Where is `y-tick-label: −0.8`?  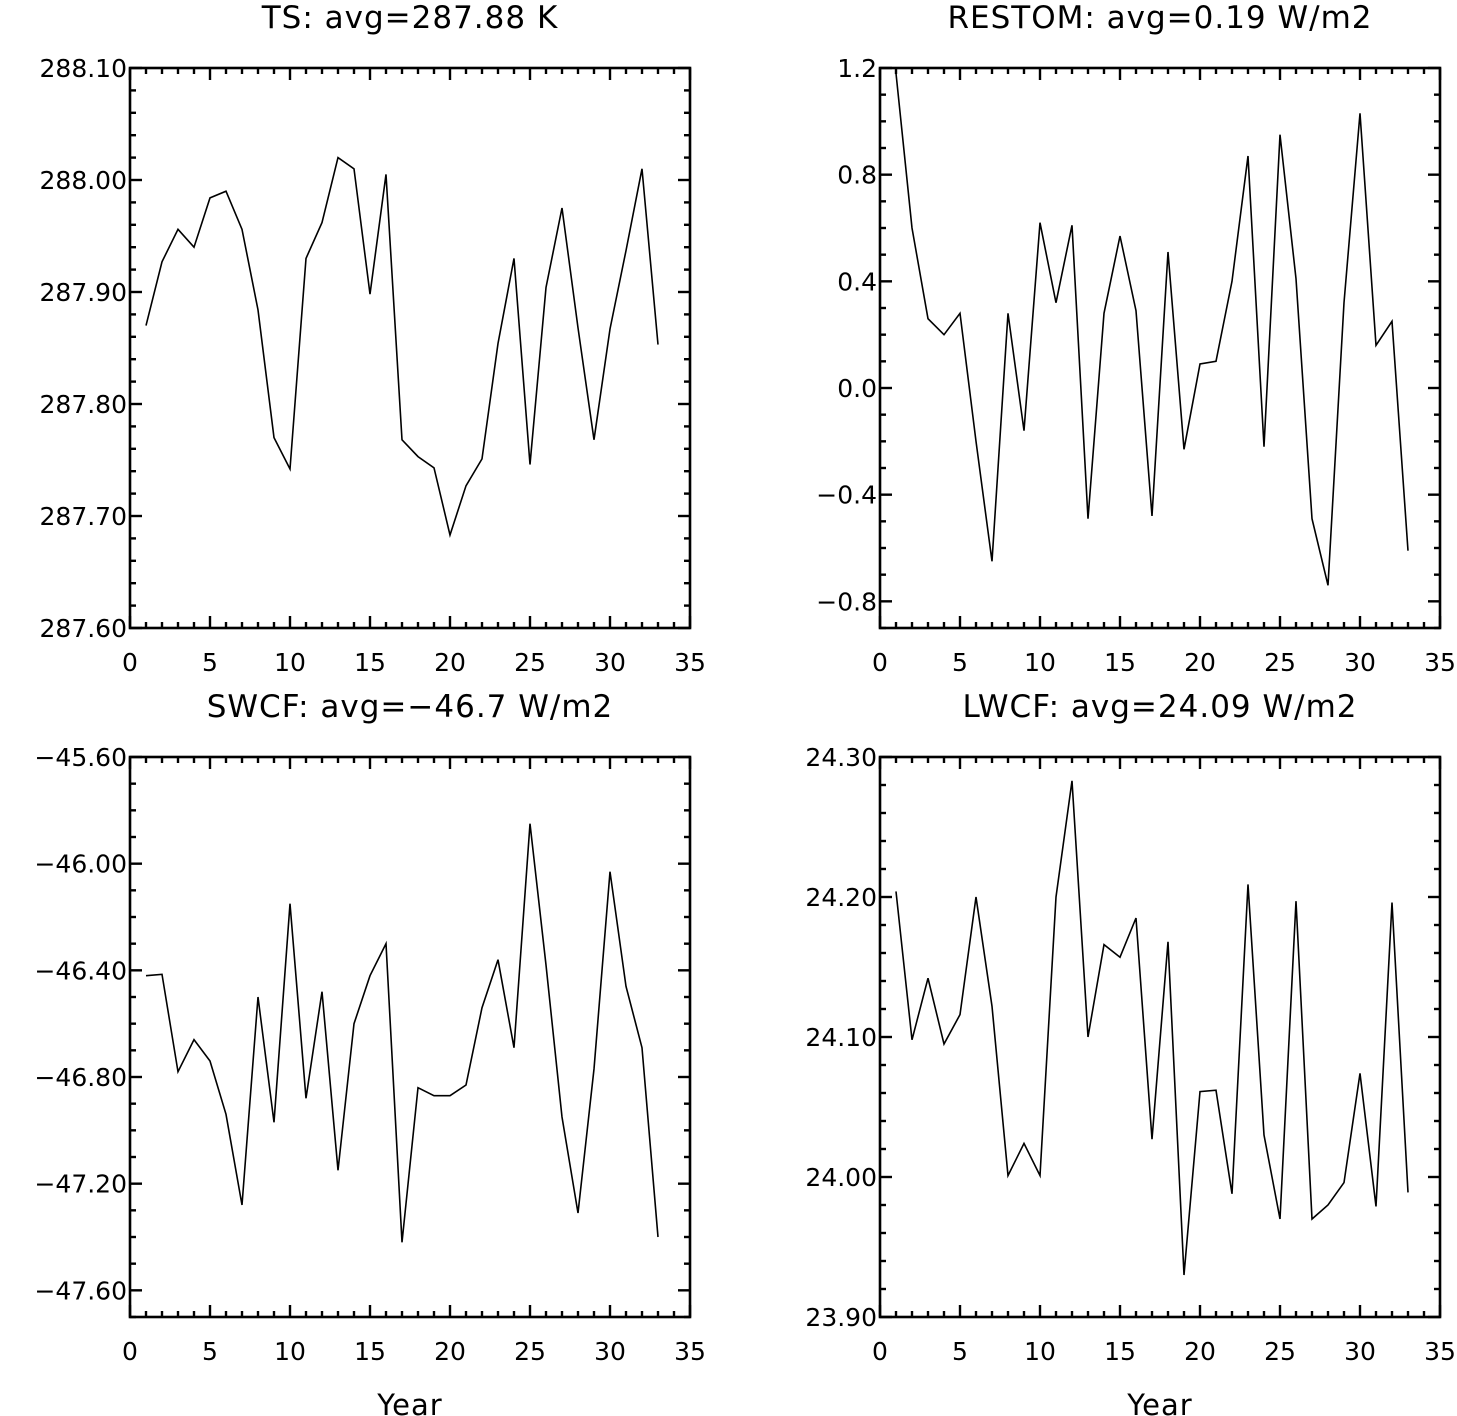
y-tick-label: −0.8 is located at coordinates (846, 601).